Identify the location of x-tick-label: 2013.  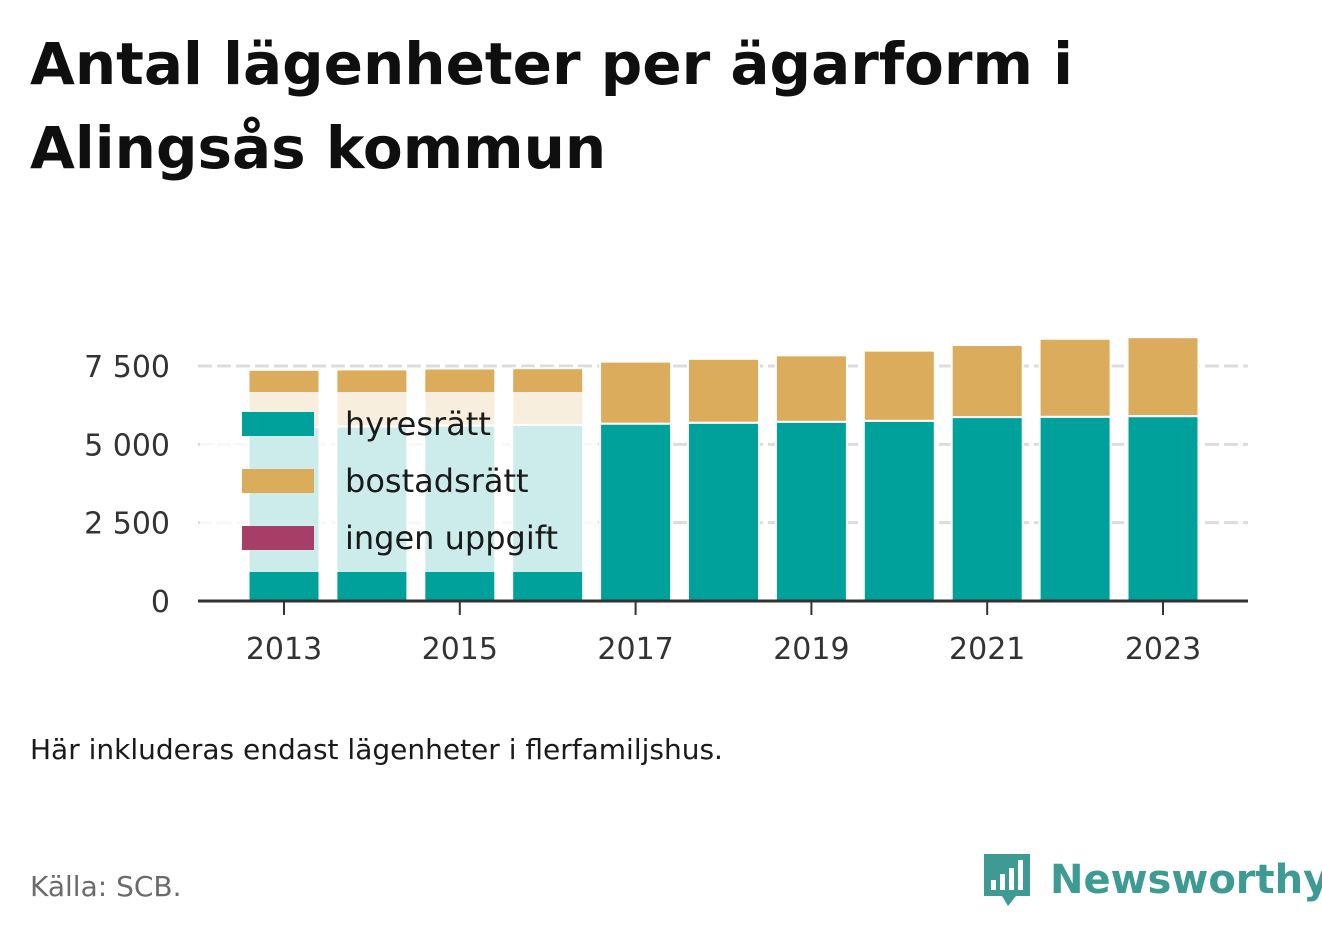
(284, 649).